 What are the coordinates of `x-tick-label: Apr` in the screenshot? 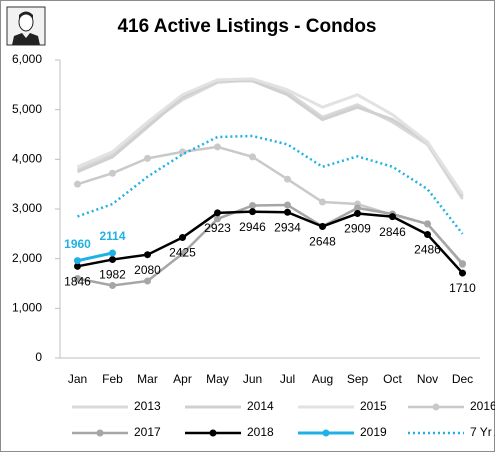 It's located at (182, 379).